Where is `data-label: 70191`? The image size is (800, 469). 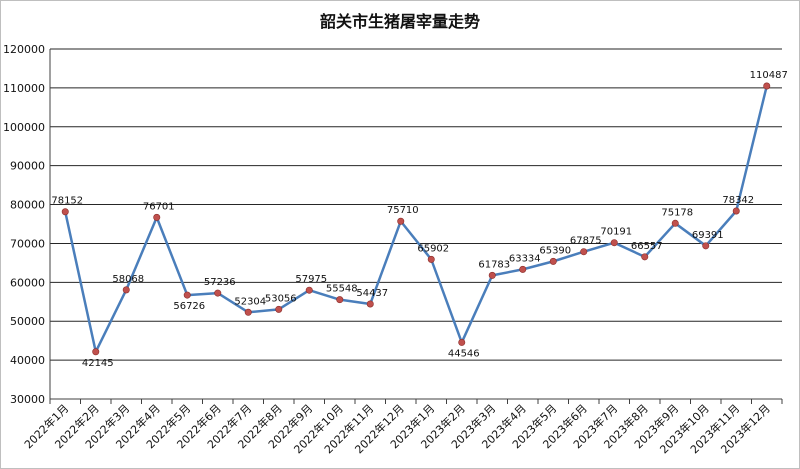
data-label: 70191 is located at coordinates (616, 232).